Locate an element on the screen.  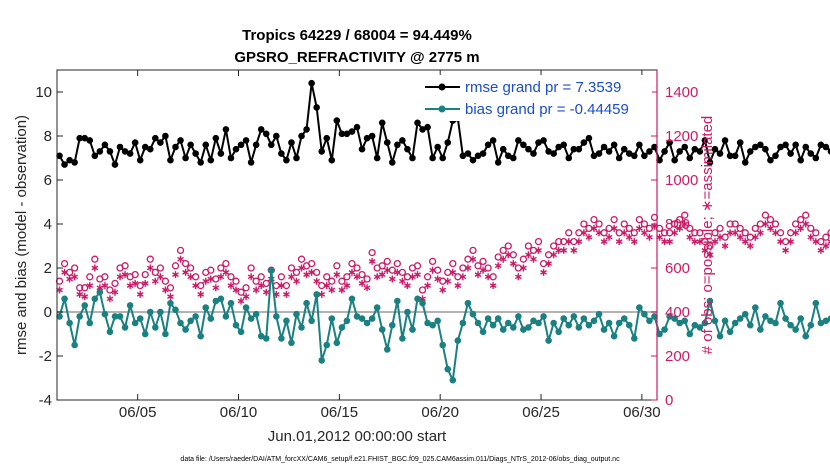
legend-box is located at coordinates (536, 98).